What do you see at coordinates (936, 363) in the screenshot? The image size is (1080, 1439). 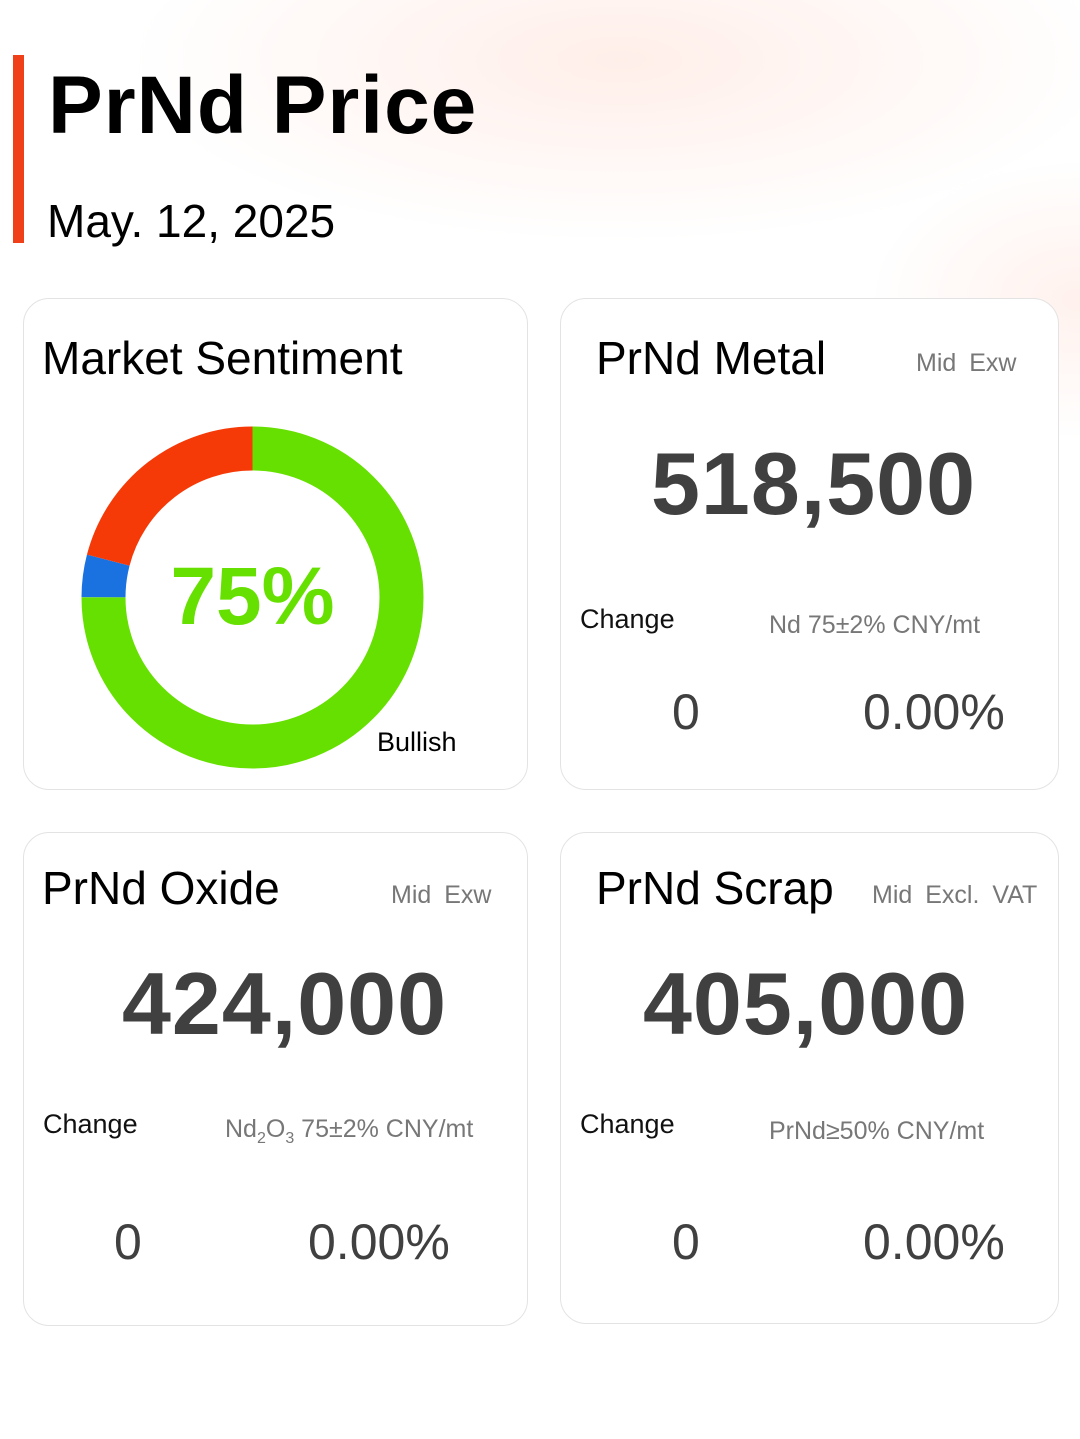 I see `metal-mid: Mid` at bounding box center [936, 363].